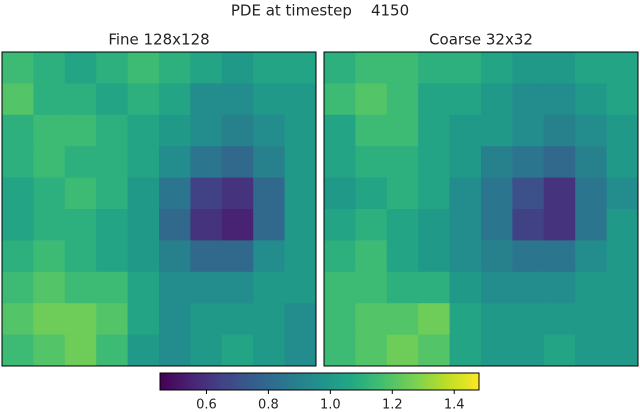  I want to click on panel-title: Coarse 32x32, so click(481, 40).